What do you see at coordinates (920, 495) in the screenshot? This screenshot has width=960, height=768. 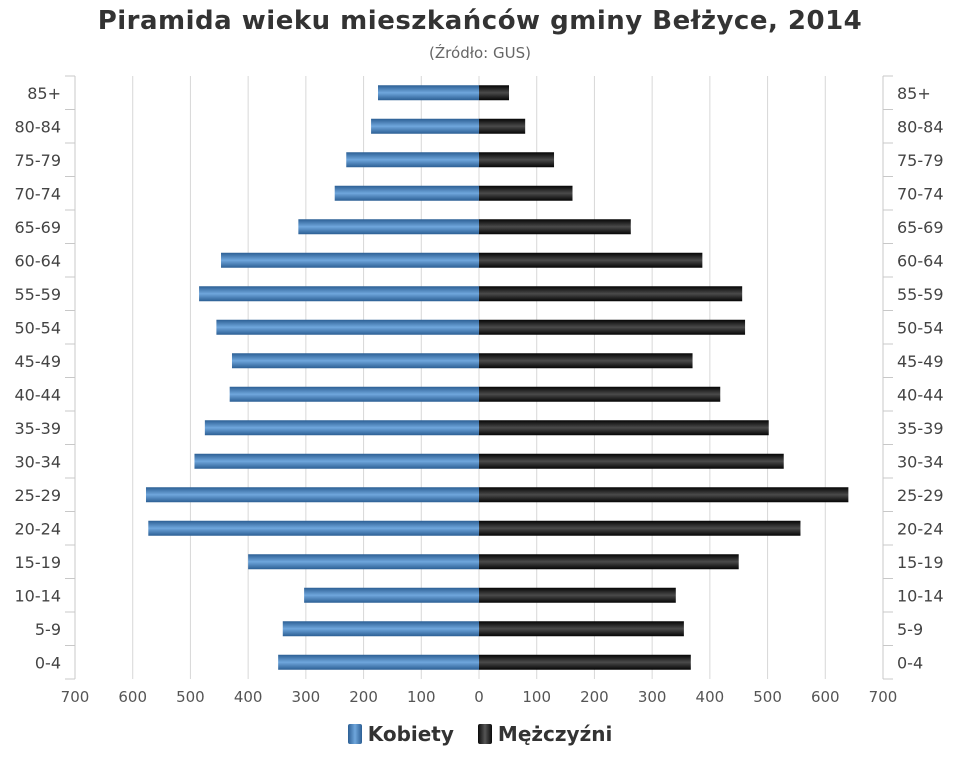 I see `category-label-right: 25-29` at bounding box center [920, 495].